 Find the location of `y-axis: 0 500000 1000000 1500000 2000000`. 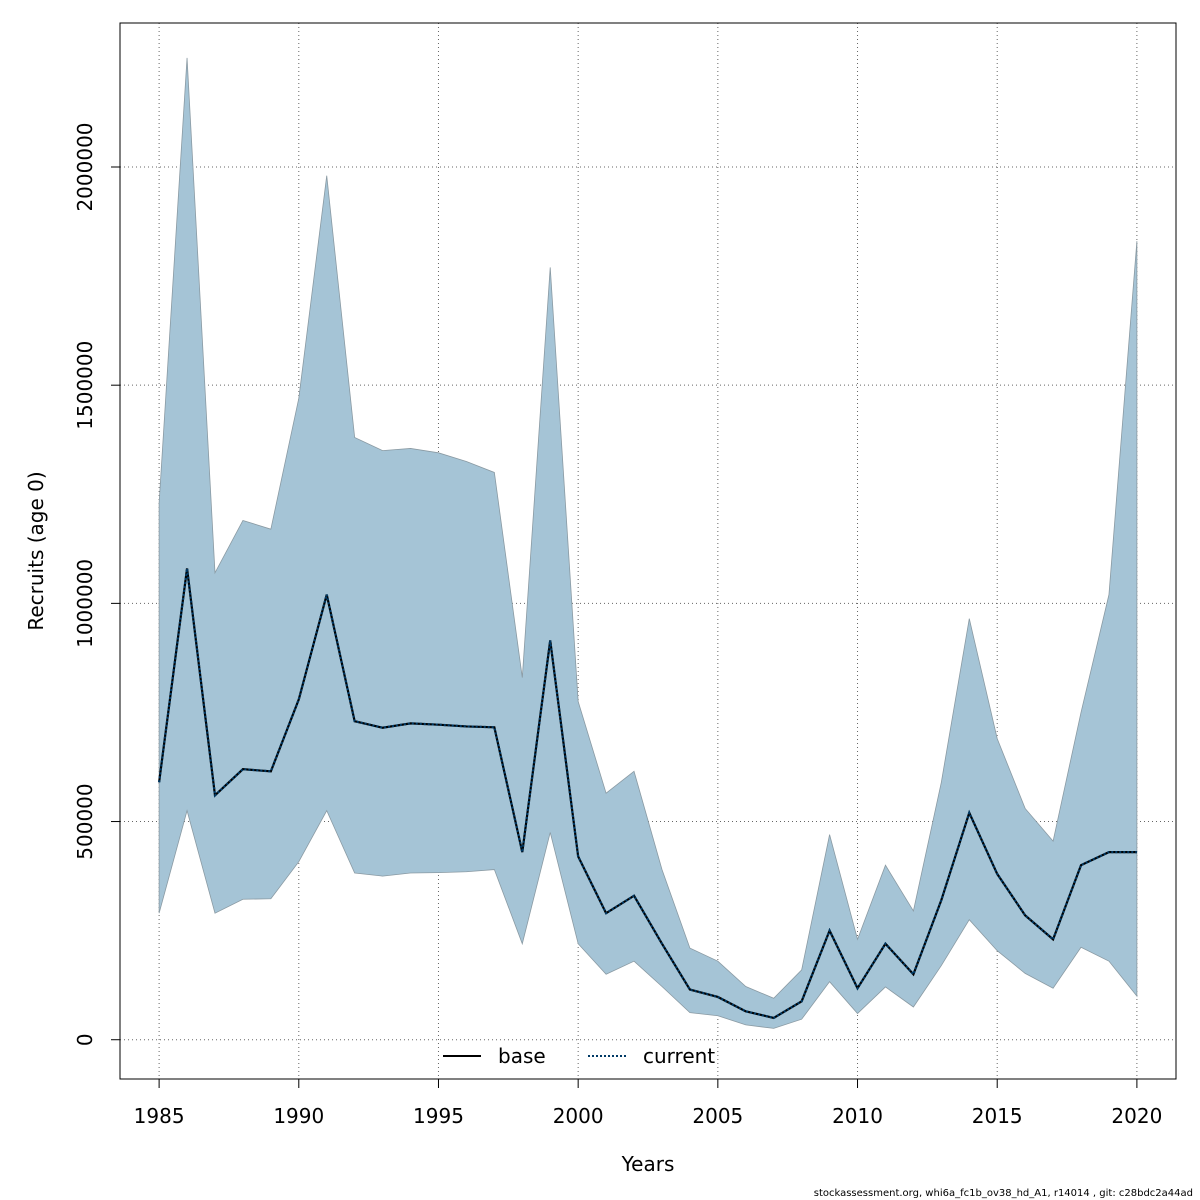

y-axis: 0 500000 1000000 1500000 2000000 is located at coordinates (97, 584).